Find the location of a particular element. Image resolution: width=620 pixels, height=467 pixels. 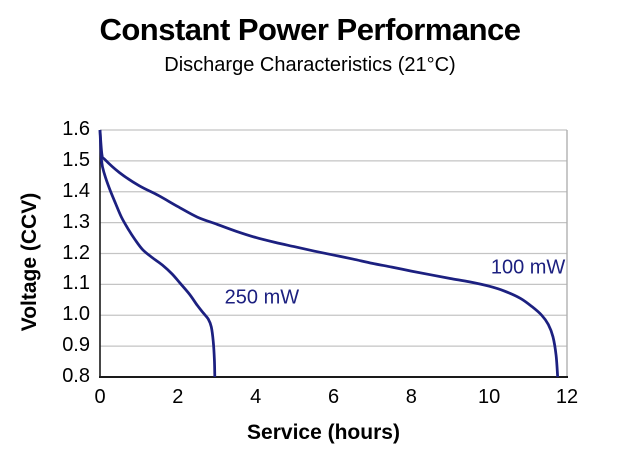

y-tick-label: 1.5 is located at coordinates (76, 159).